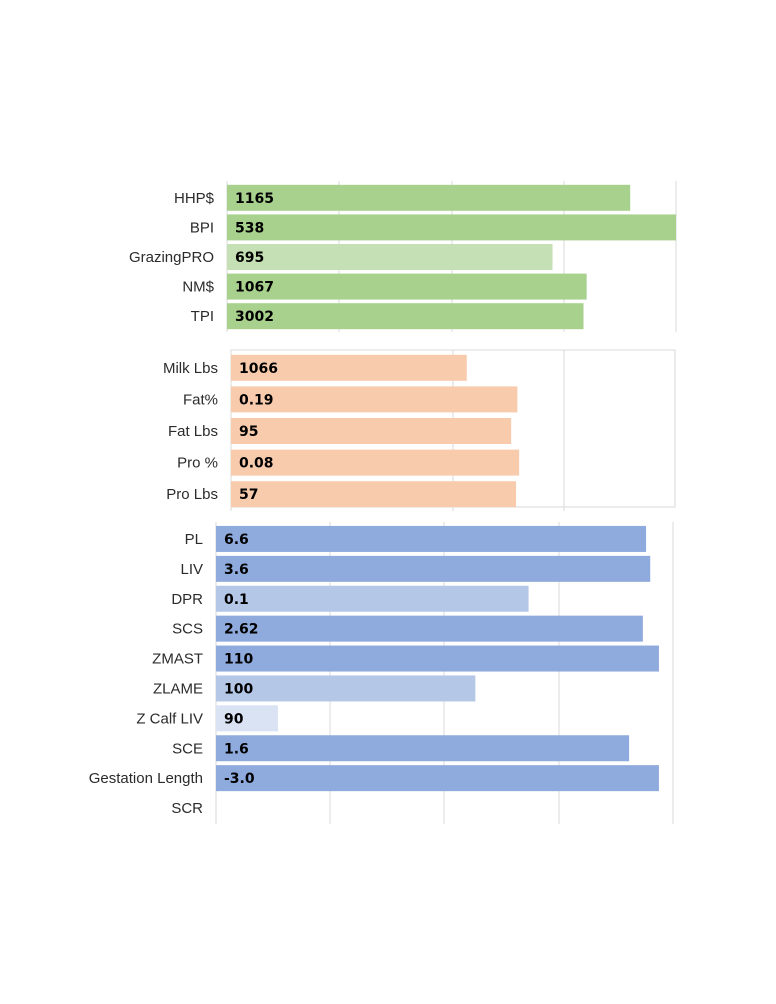  I want to click on data-label: 110, so click(238, 660).